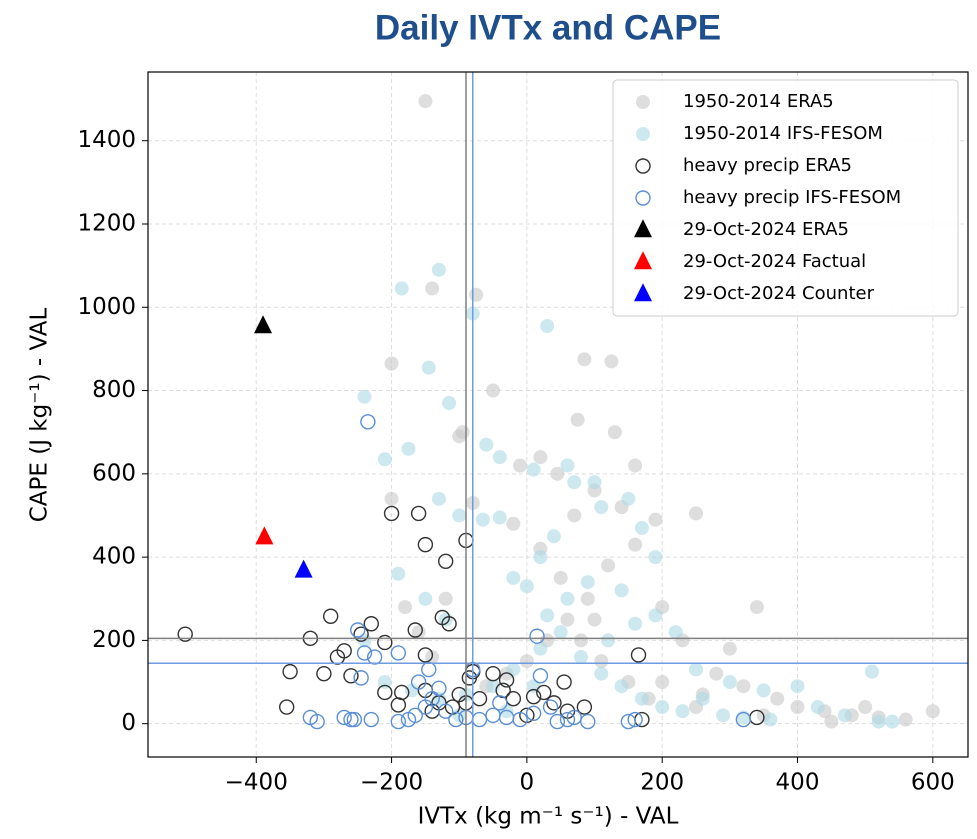  I want to click on y-tick-label: 400, so click(114, 557).